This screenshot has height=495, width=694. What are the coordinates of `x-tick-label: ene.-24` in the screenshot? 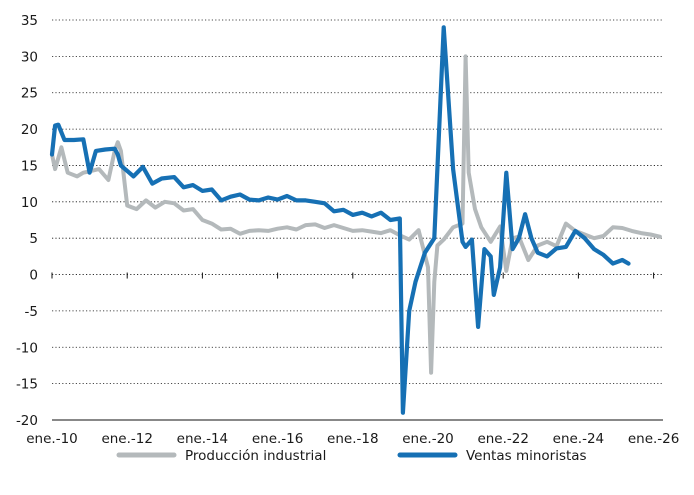 It's located at (579, 439).